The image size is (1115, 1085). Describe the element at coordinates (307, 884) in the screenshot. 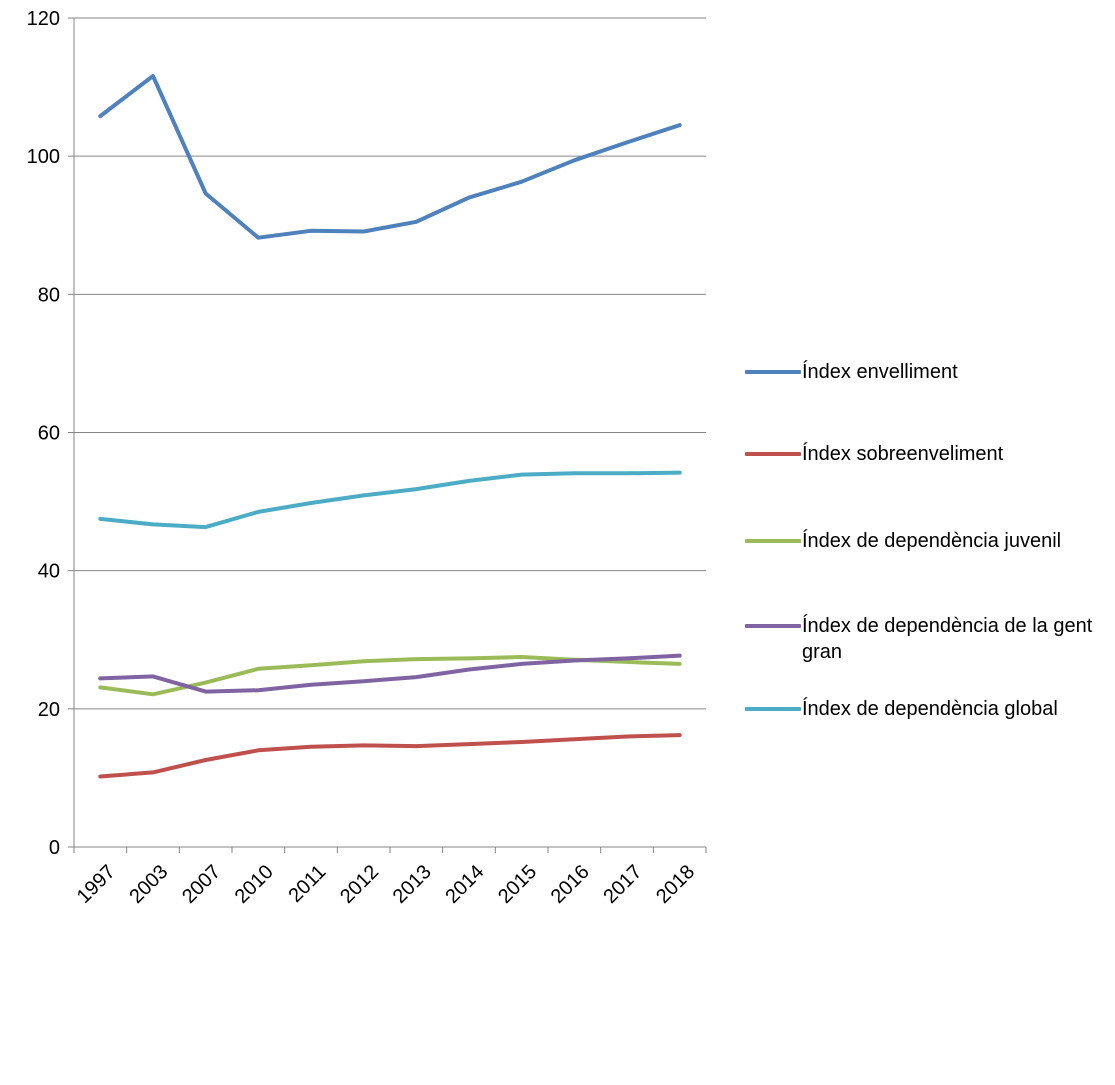

I see `x-tick-label: 2011` at that location.